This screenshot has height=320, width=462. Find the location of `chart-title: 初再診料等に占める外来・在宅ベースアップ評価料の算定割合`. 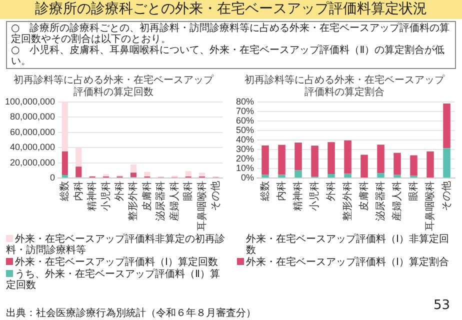

chart-title: 初再診料等に占める外来・在宅ベースアップ評価料の算定割合 is located at coordinates (345, 86).